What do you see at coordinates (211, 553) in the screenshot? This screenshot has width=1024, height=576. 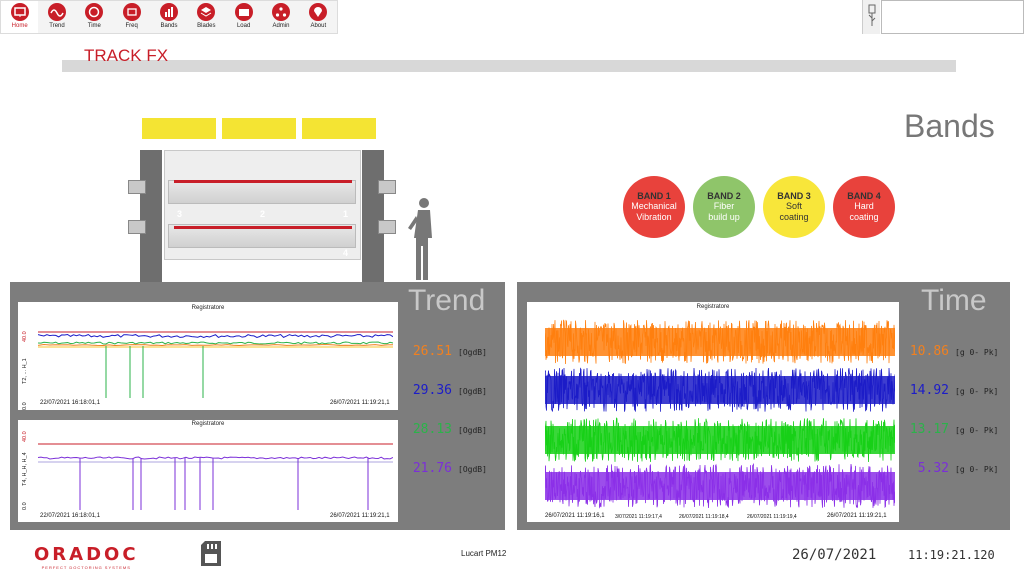 I see `sd-card-icon` at bounding box center [211, 553].